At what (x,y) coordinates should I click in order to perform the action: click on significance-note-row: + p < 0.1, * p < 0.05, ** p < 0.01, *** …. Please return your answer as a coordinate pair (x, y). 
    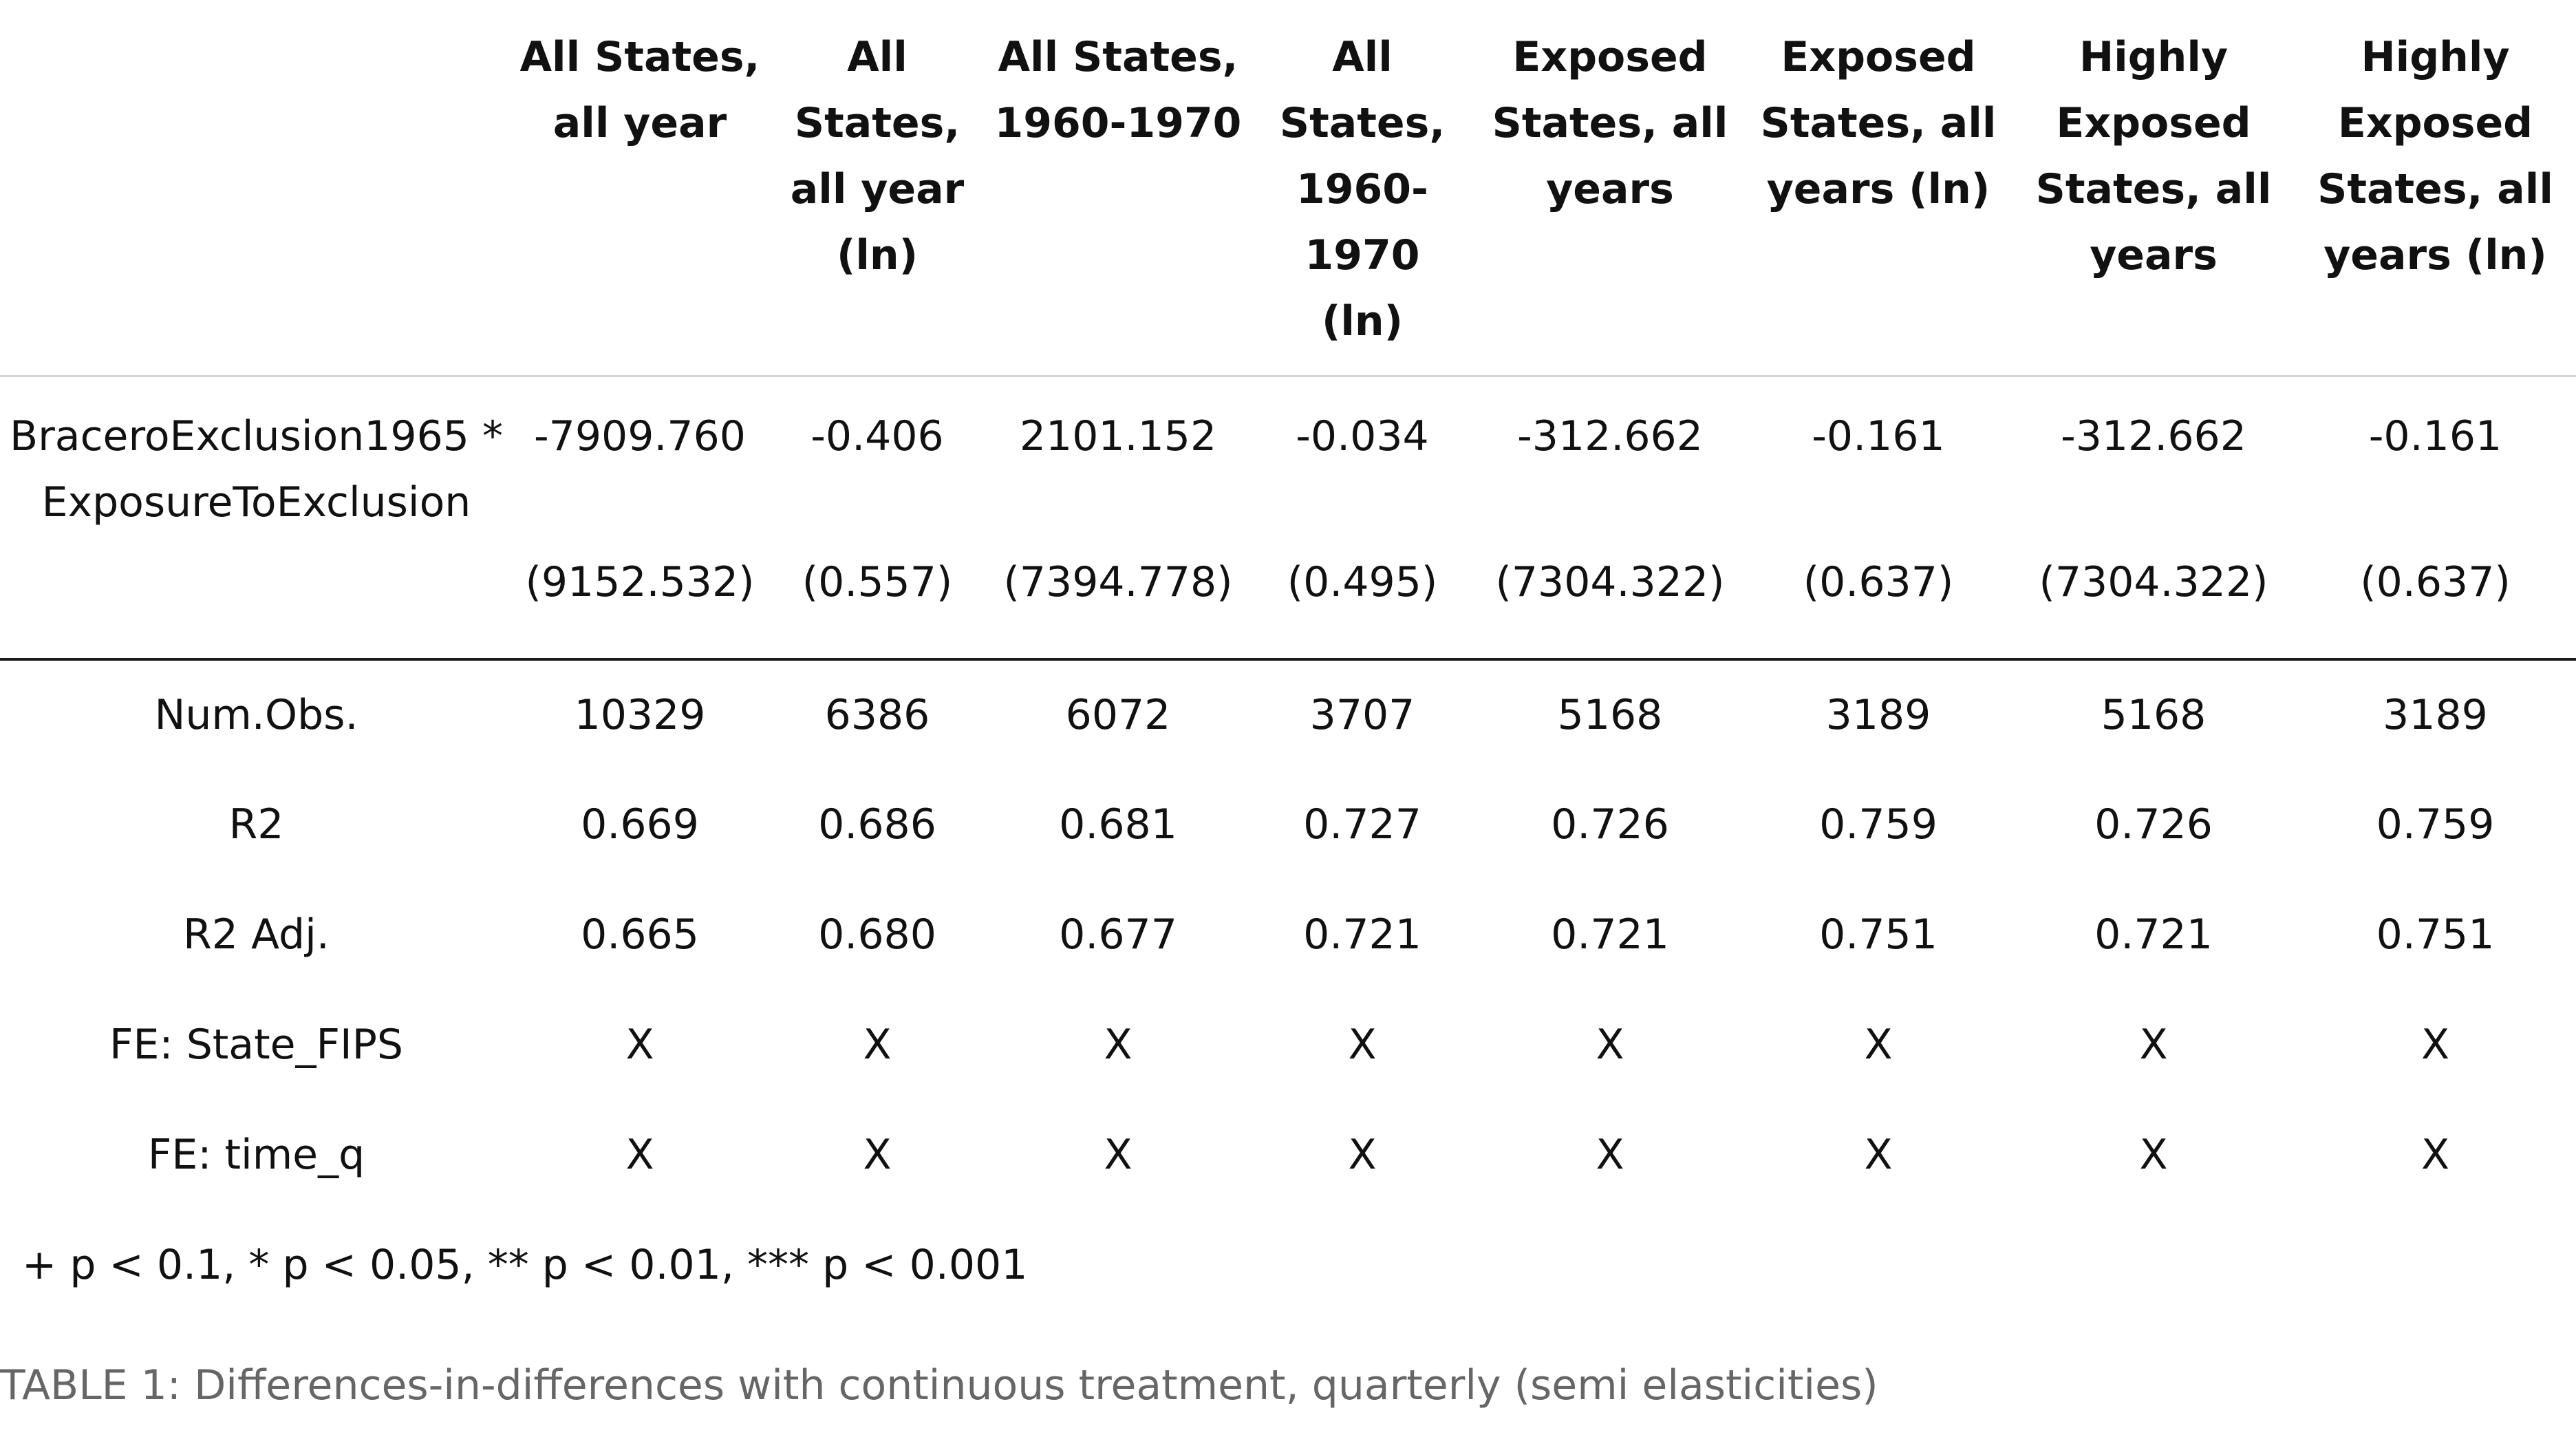
    Looking at the image, I should click on (1288, 1265).